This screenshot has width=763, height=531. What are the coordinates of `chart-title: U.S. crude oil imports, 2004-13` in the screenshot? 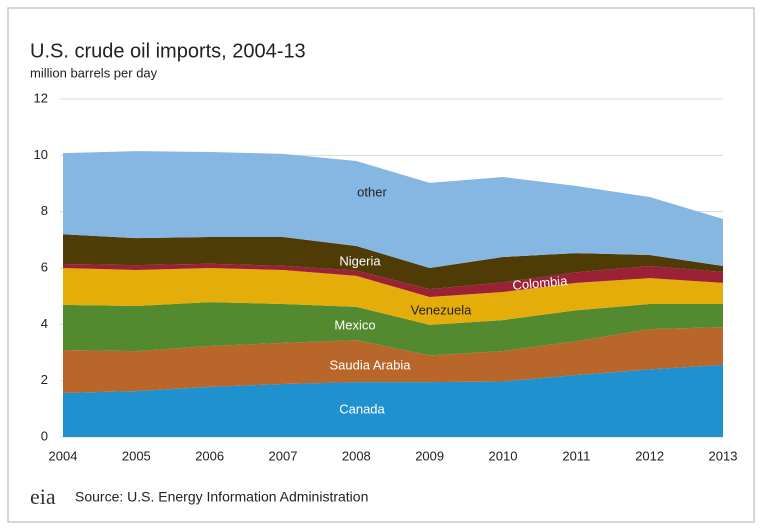 It's located at (168, 51).